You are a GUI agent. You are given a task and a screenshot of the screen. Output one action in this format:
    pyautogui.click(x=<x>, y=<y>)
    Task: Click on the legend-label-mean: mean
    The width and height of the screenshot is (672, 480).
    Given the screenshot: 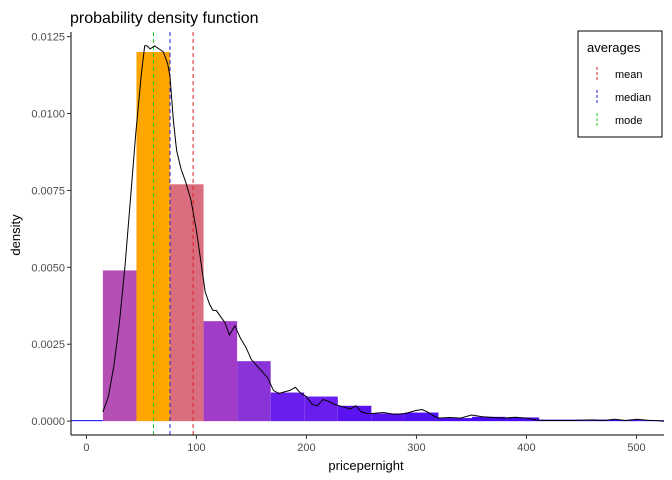 What is the action you would take?
    pyautogui.click(x=629, y=75)
    